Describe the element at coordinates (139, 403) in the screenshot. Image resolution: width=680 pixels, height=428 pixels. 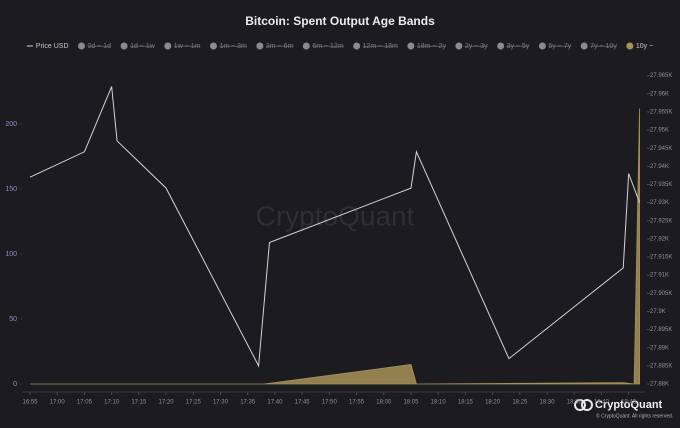
I see `x-tick-label: 17:15` at that location.